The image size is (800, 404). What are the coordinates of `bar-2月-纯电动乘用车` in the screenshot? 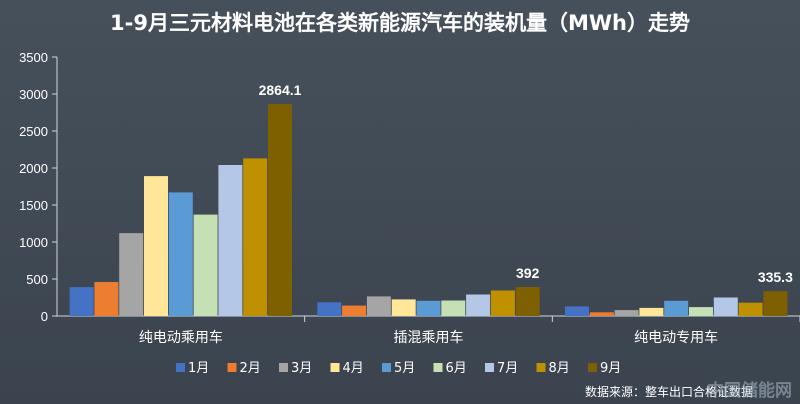 It's located at (106, 299).